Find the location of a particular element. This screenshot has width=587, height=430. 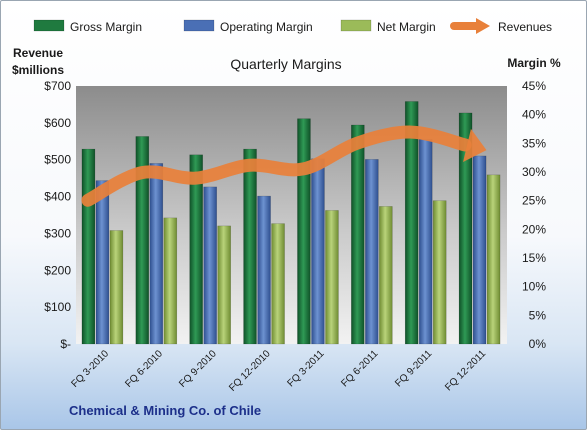

y-left-label-line1: Revenue is located at coordinates (38, 53).